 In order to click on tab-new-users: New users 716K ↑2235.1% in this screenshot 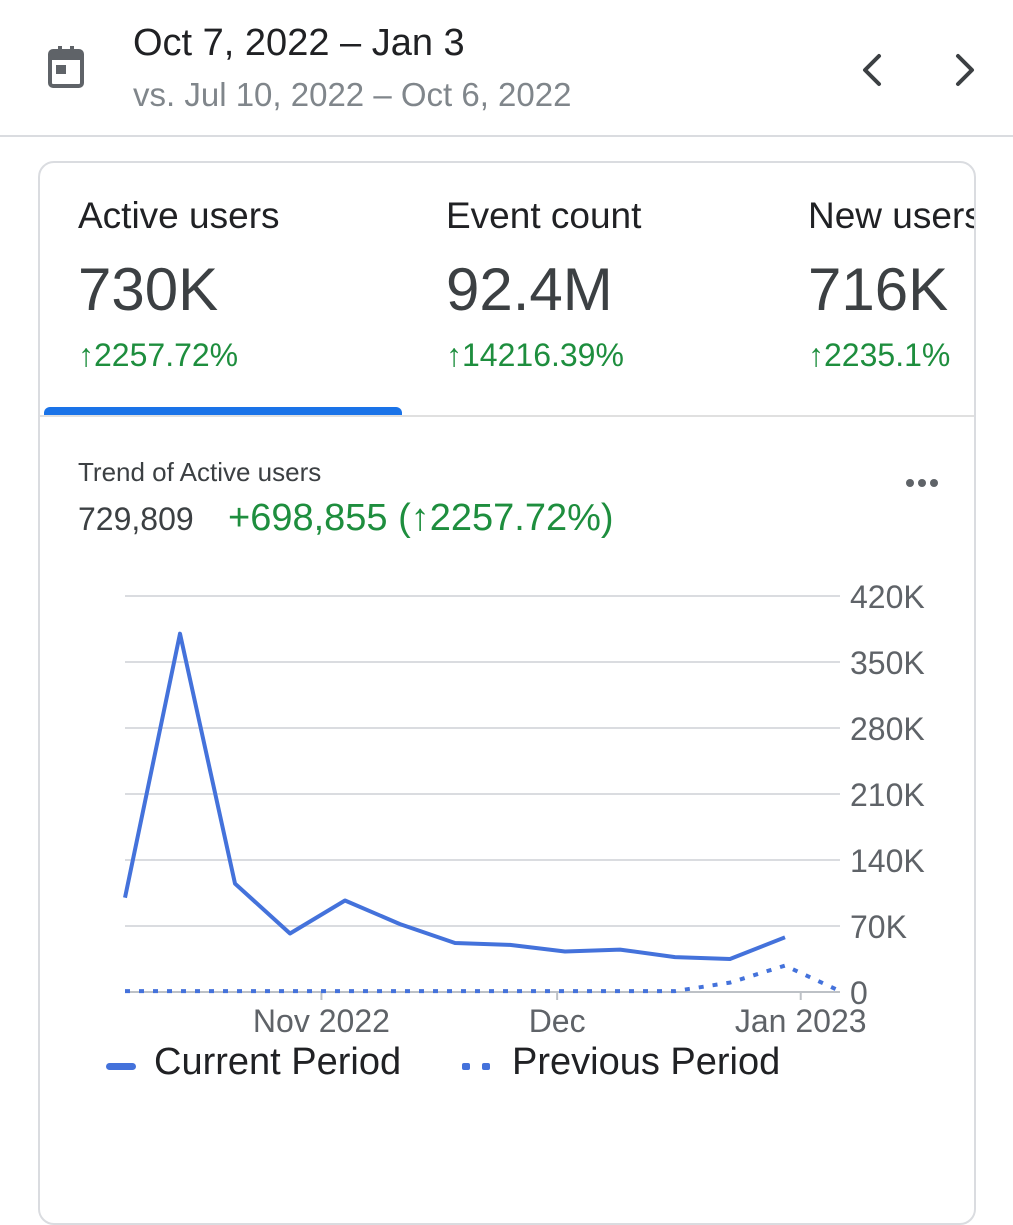, I will do `click(892, 288)`.